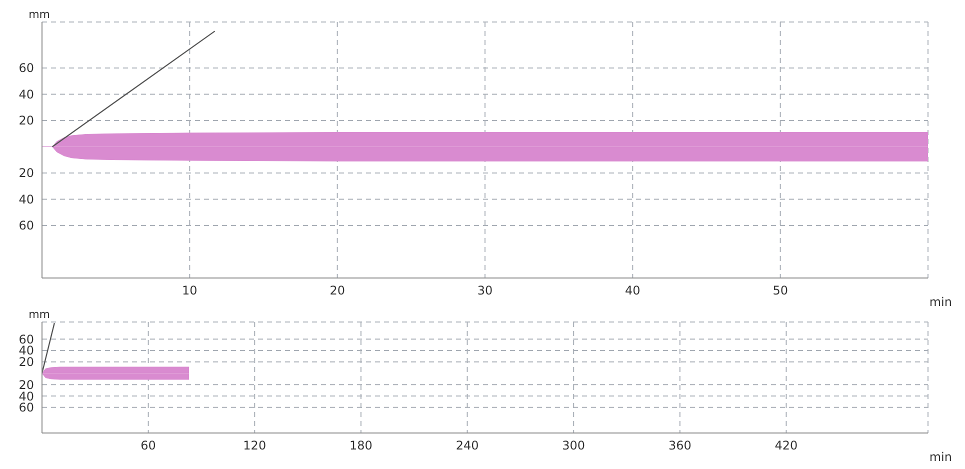 This screenshot has height=469, width=965. What do you see at coordinates (786, 445) in the screenshot?
I see `x-tick-label: 420` at bounding box center [786, 445].